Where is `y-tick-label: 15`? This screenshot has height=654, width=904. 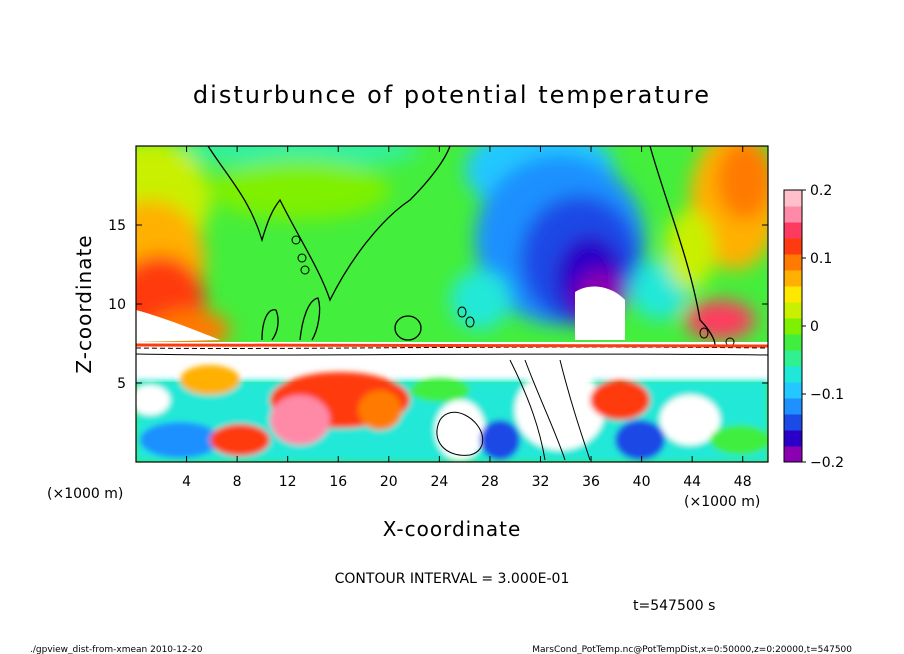 y-tick-label: 15 is located at coordinates (117, 226).